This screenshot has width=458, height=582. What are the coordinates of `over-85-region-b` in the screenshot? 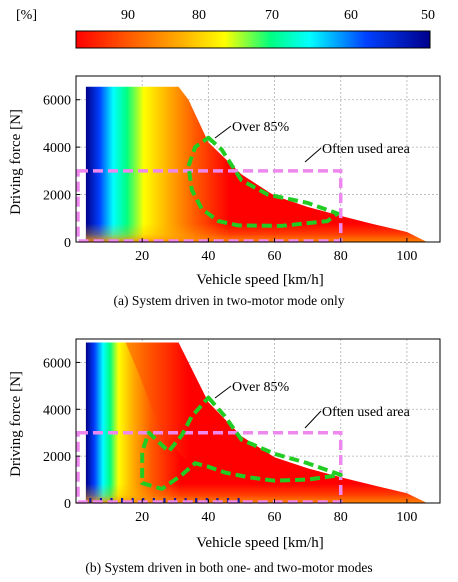 It's located at (241, 443).